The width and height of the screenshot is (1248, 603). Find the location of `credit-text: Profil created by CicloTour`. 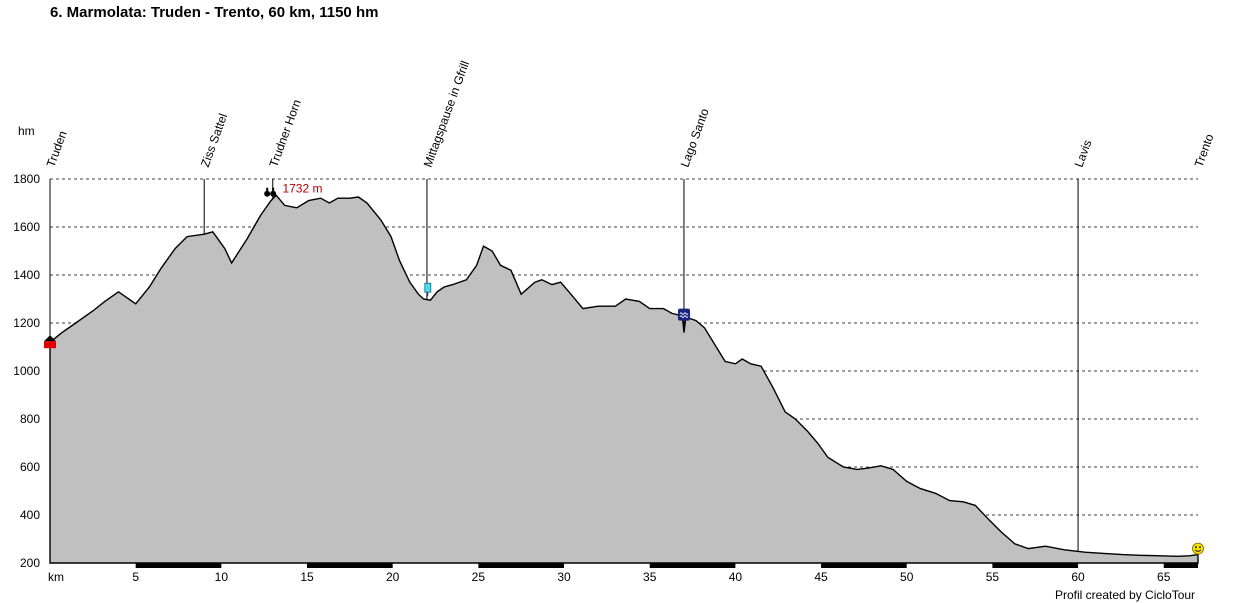

credit-text: Profil created by CicloTour is located at coordinates (1125, 595).